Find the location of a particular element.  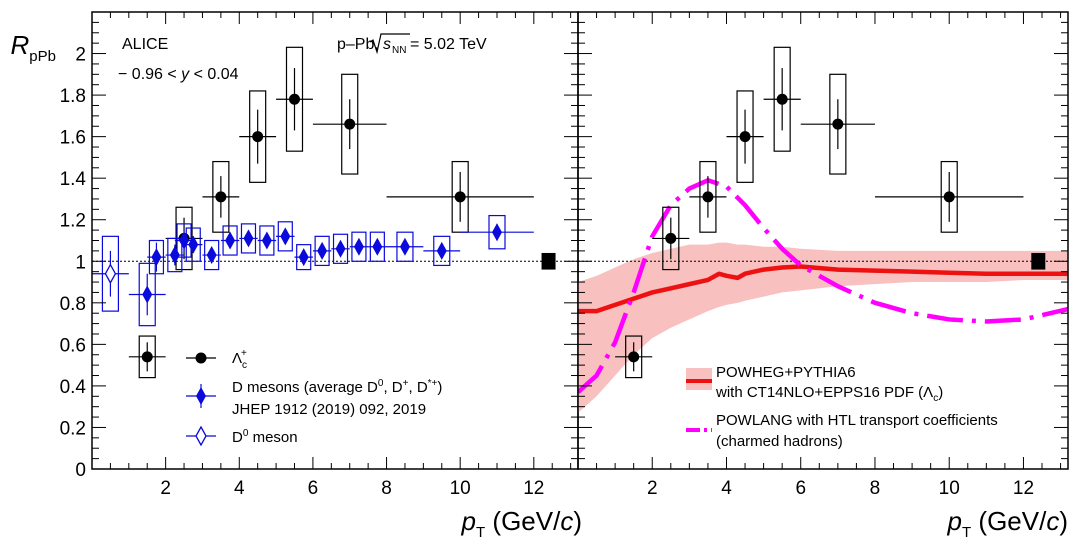

x-axis-title-left: pT (GeV/c) is located at coordinates (521, 522).